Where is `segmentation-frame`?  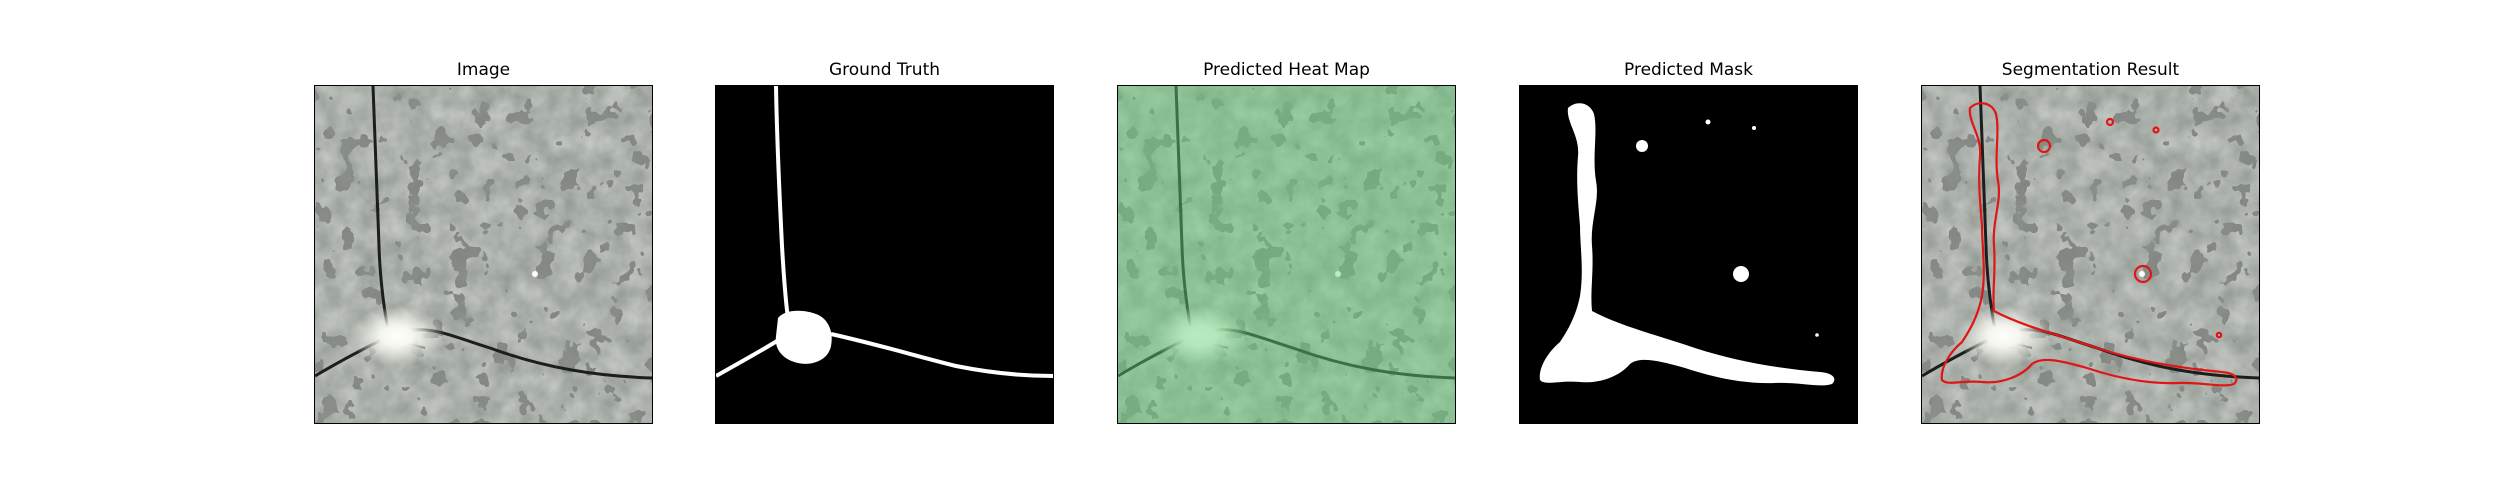
segmentation-frame is located at coordinates (2090, 254).